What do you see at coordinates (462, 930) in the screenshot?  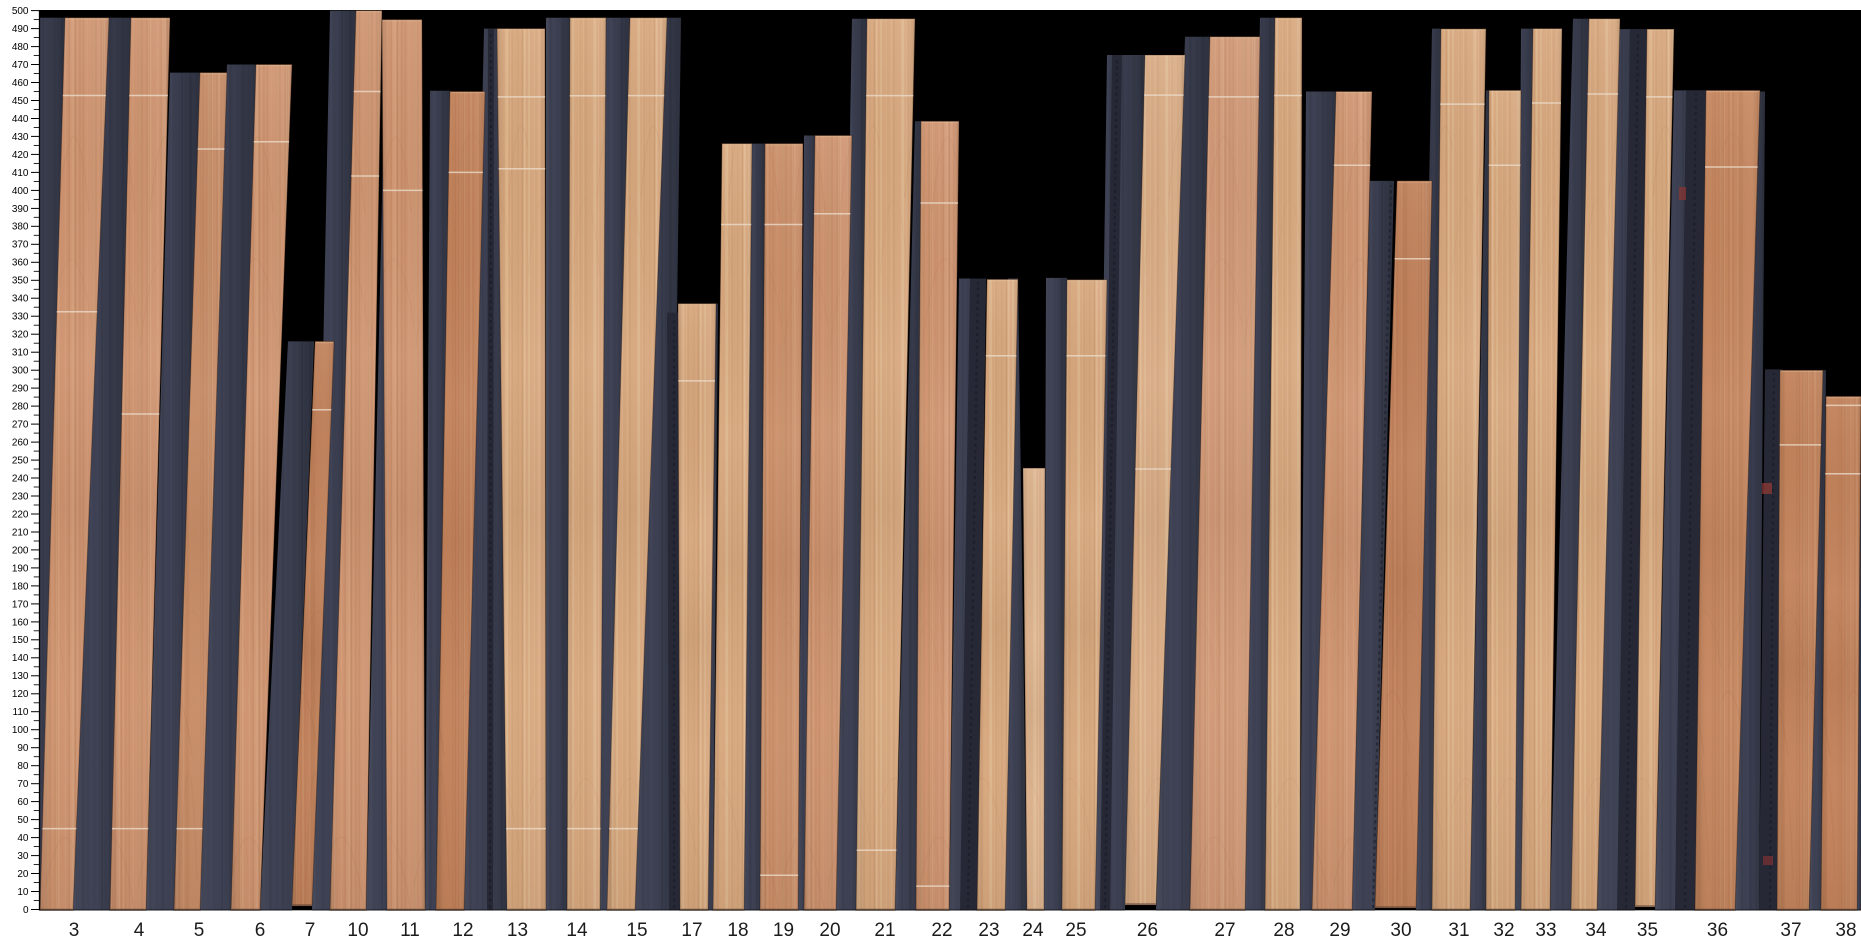 I see `svg-text: 12` at bounding box center [462, 930].